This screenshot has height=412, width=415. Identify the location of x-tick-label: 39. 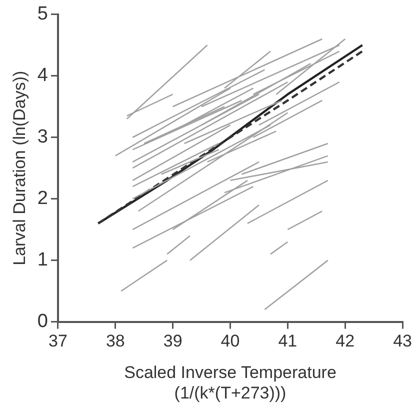
(172, 341).